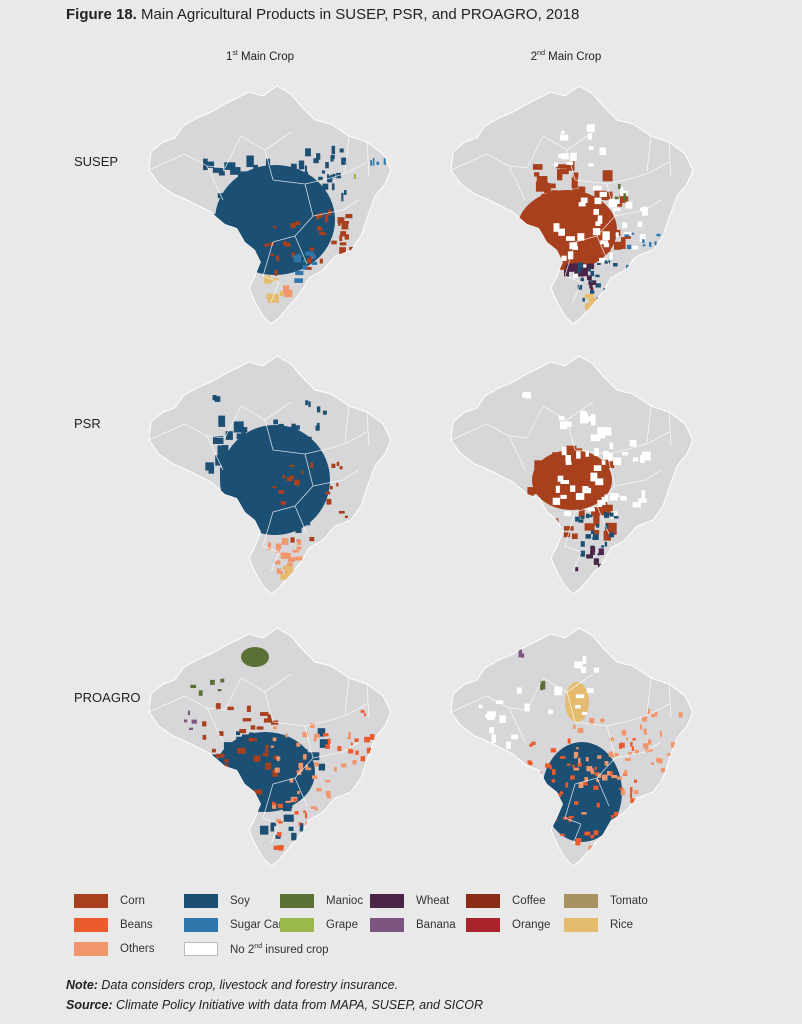 Image resolution: width=802 pixels, height=1024 pixels. I want to click on legend-label: Coffee, so click(529, 901).